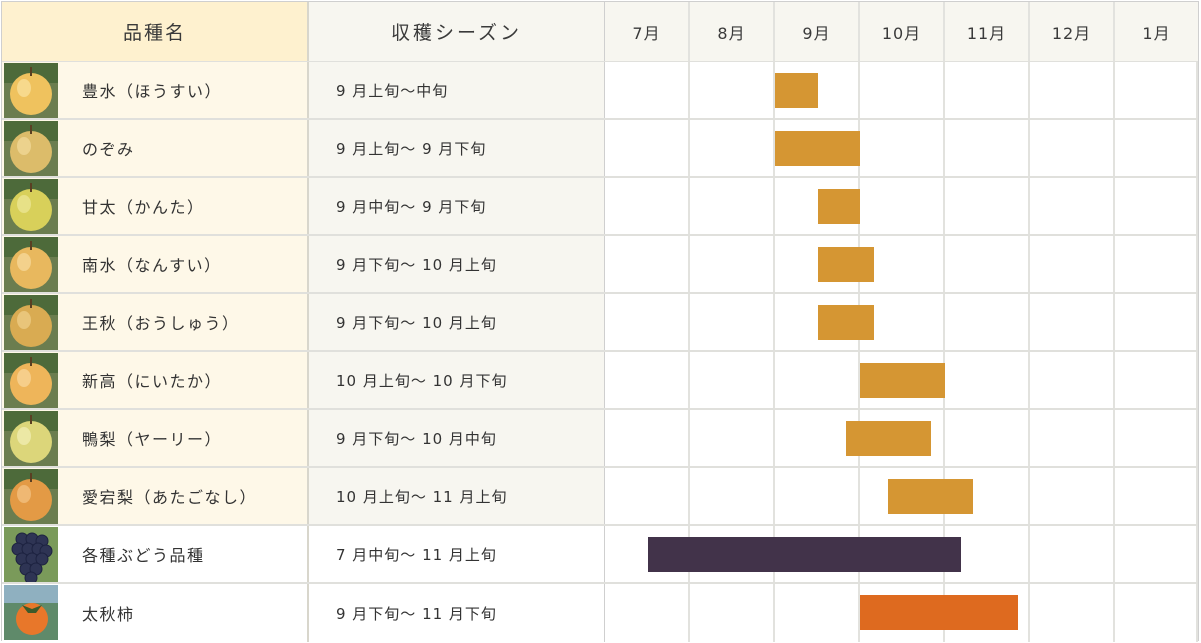 This screenshot has height=643, width=1201. What do you see at coordinates (647, 31) in the screenshot?
I see `header-month-jul: 7月` at bounding box center [647, 31].